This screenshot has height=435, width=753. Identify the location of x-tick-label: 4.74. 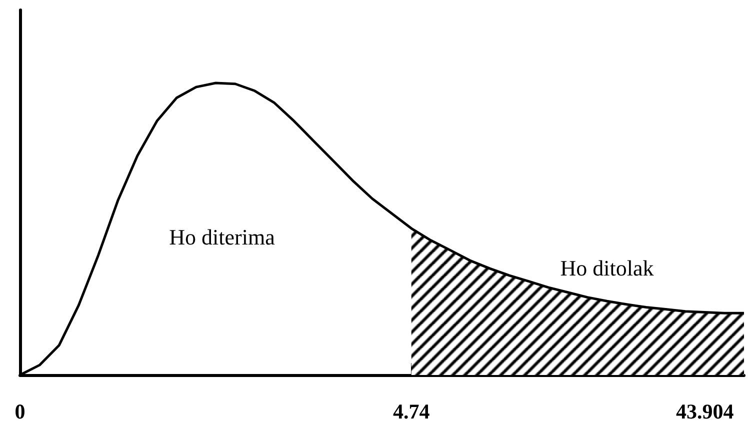
(411, 412).